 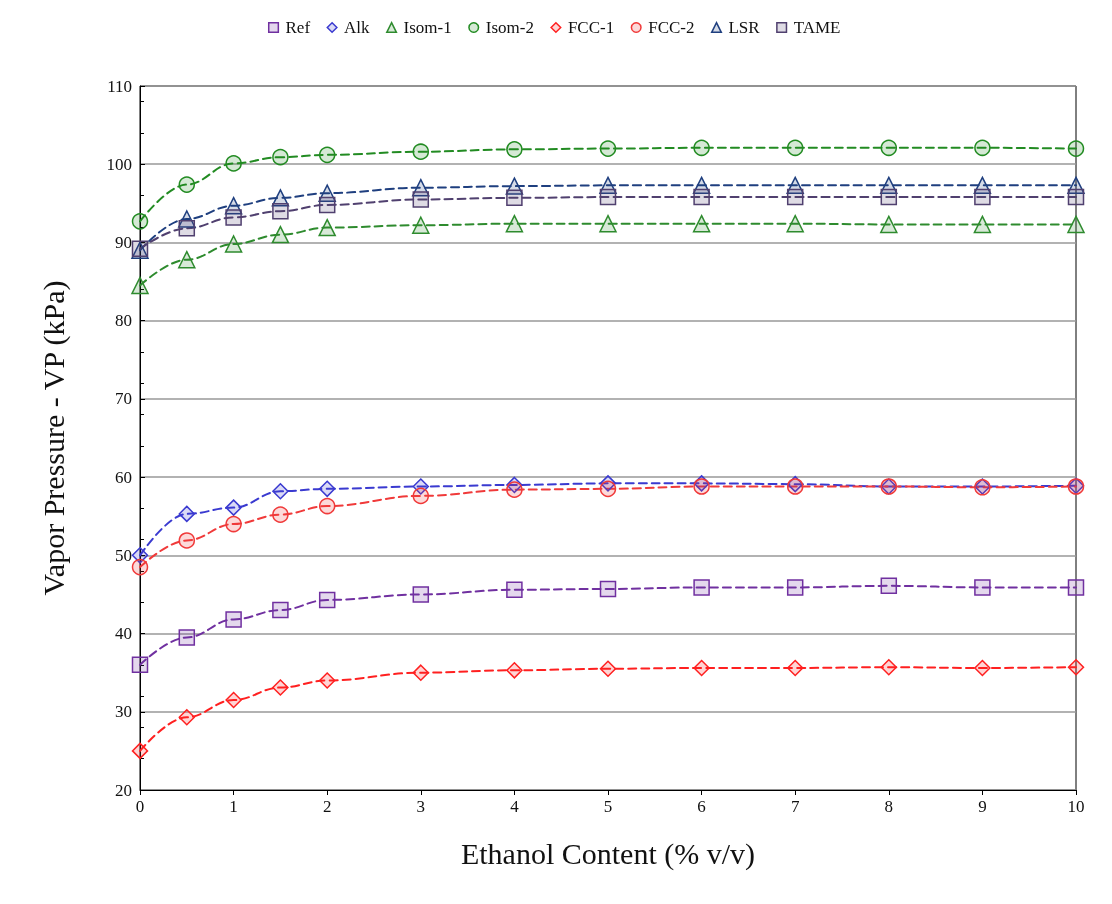 What do you see at coordinates (357, 27) in the screenshot?
I see `legend-label: Alk` at bounding box center [357, 27].